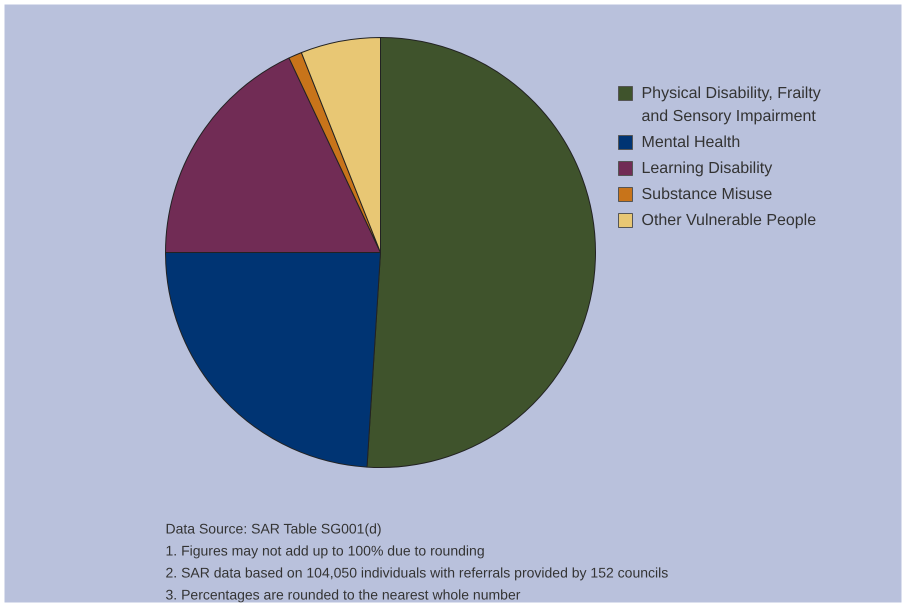 This screenshot has height=606, width=905. I want to click on legend-label: Physical Disability, Frailty and Sensory Impairment, so click(731, 105).